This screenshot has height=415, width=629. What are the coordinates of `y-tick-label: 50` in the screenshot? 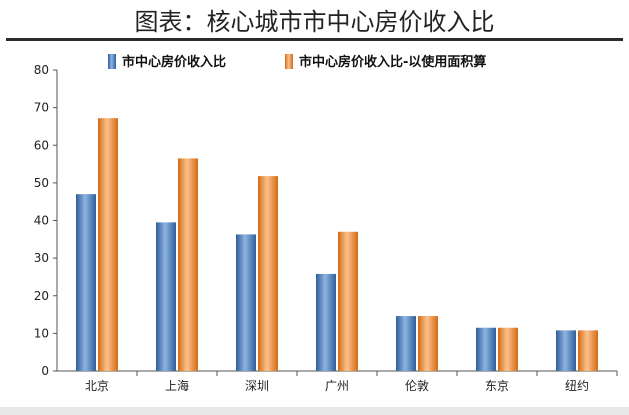 It's located at (41, 183).